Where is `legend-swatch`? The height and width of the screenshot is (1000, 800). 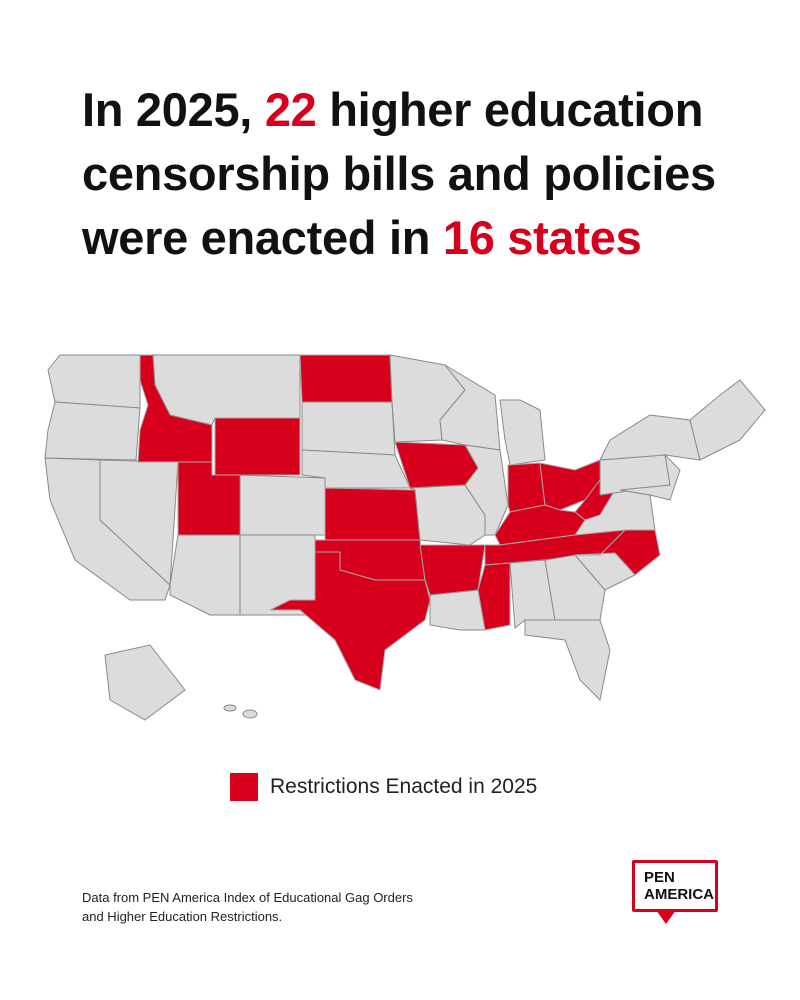 legend-swatch is located at coordinates (244, 787).